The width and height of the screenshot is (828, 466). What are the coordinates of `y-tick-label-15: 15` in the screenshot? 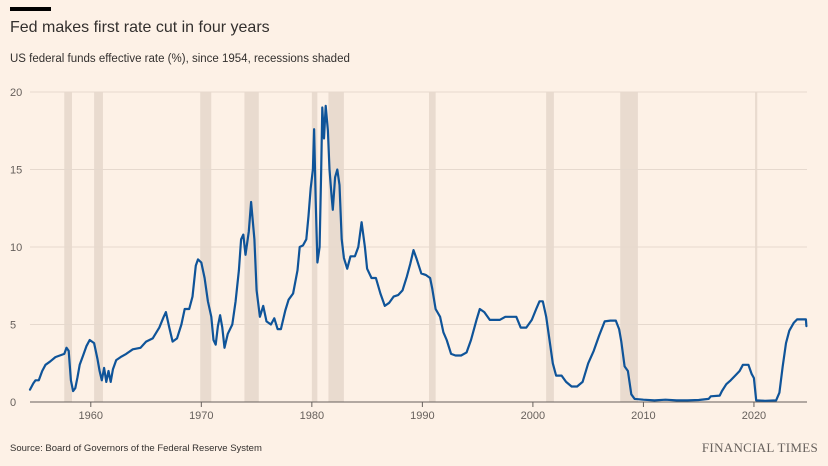 It's located at (16, 171).